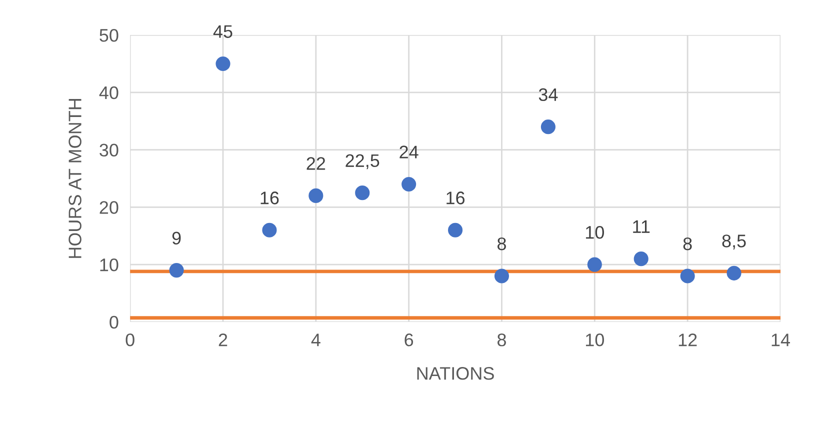  Describe the element at coordinates (316, 163) in the screenshot. I see `text: 22` at that location.